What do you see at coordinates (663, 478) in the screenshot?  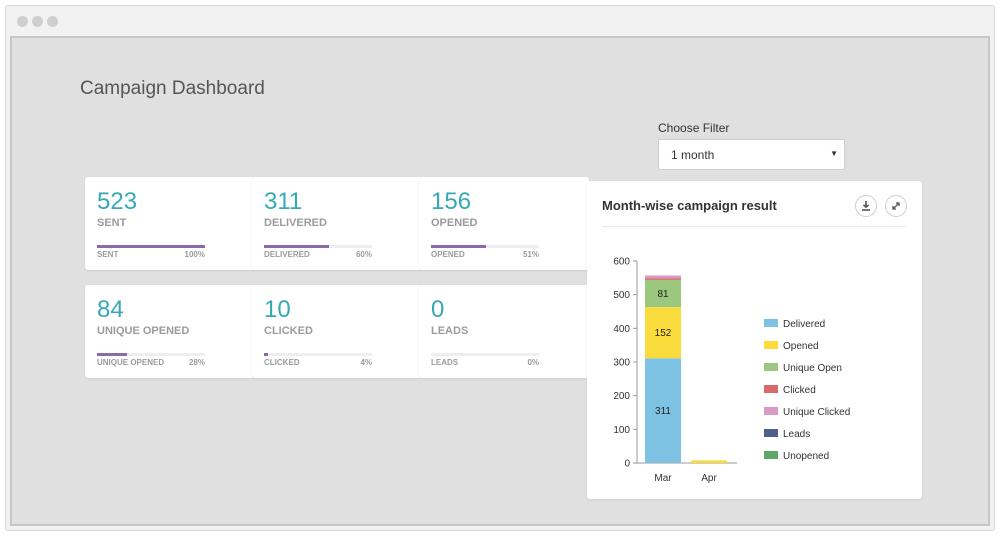 I see `x-tick-label: Mar` at bounding box center [663, 478].